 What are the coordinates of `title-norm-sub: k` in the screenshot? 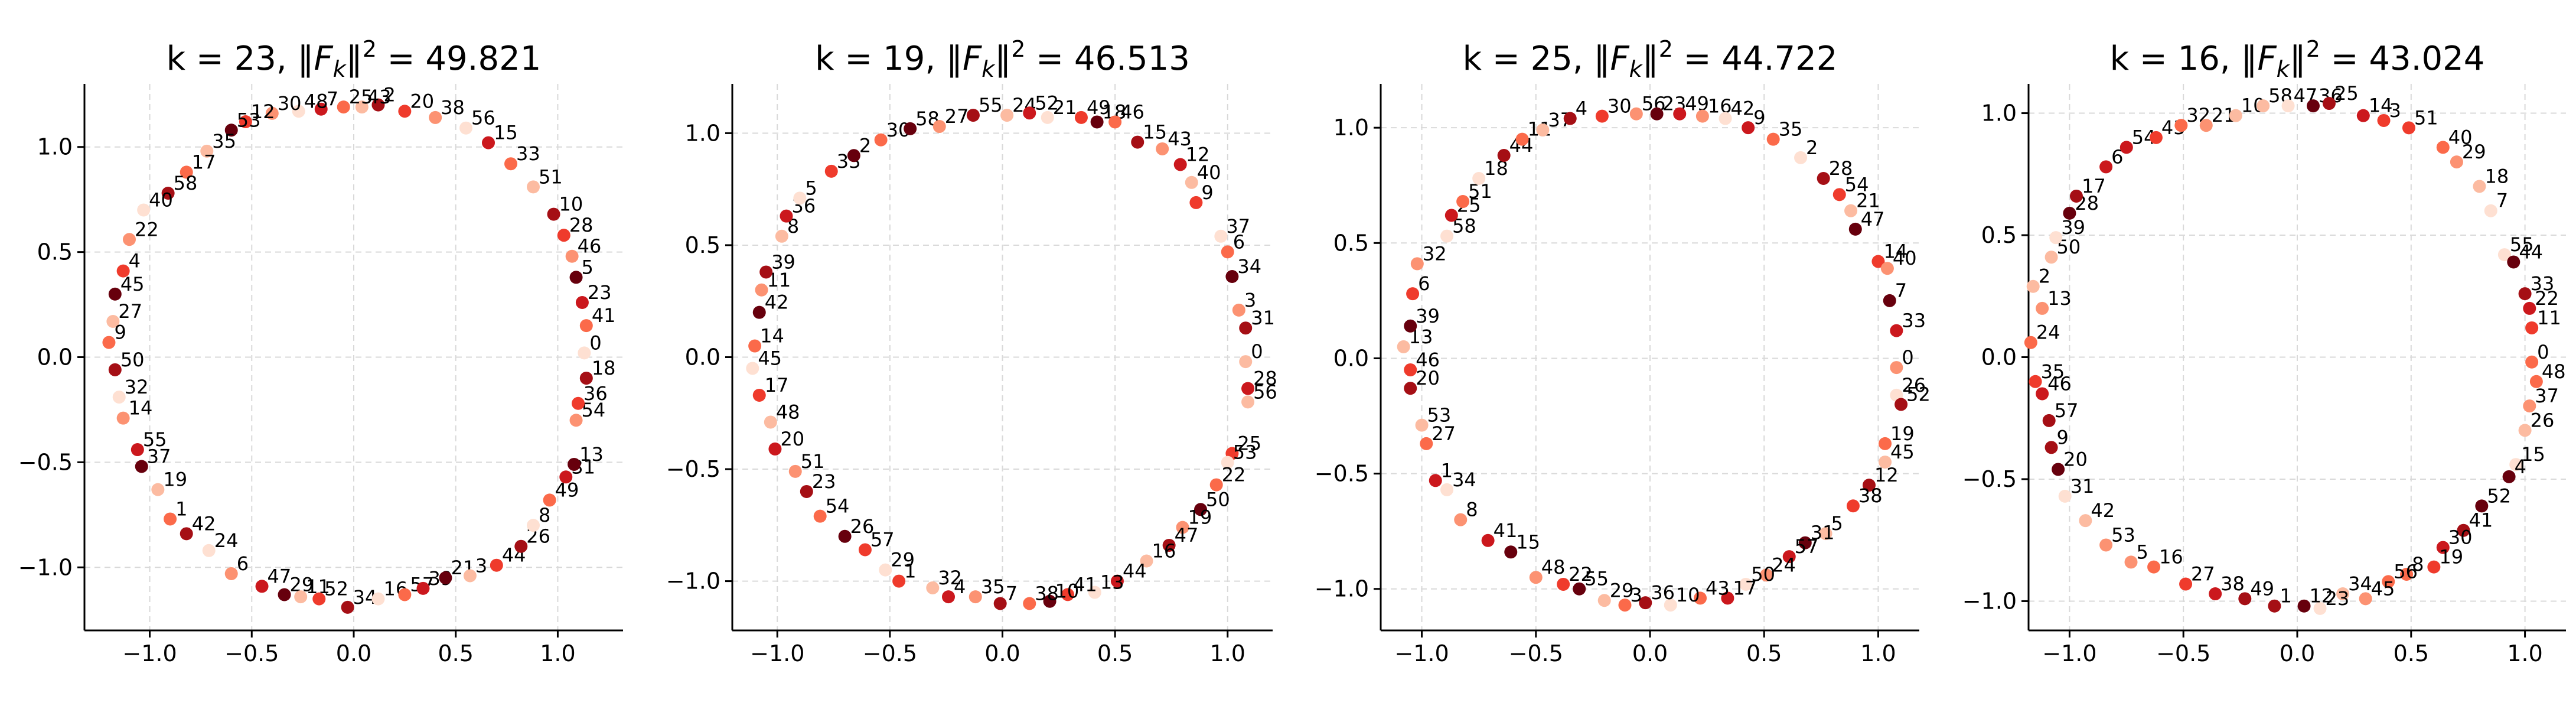 It's located at (340, 69).